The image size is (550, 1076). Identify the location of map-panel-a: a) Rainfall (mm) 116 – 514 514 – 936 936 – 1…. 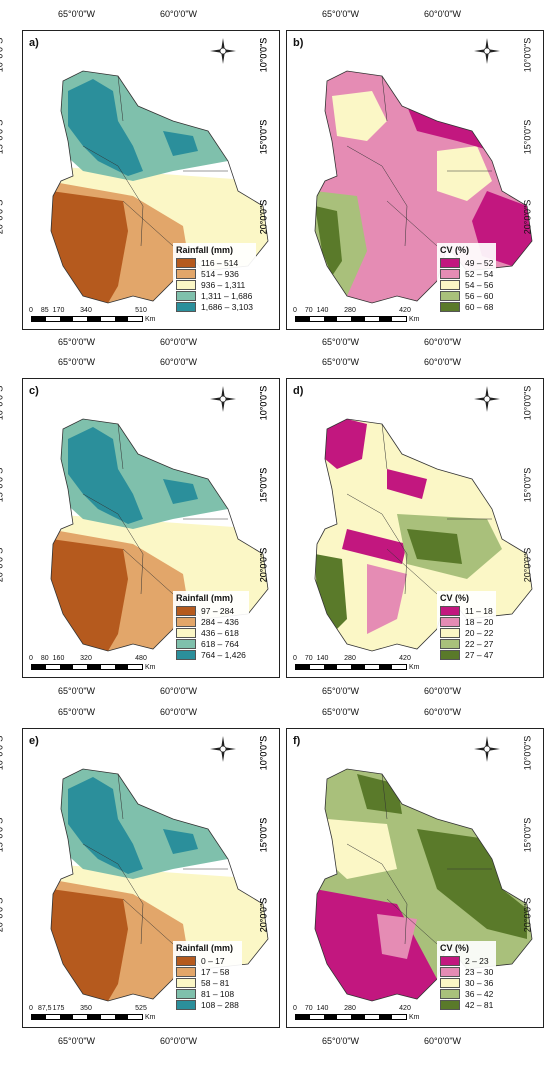
(151, 180).